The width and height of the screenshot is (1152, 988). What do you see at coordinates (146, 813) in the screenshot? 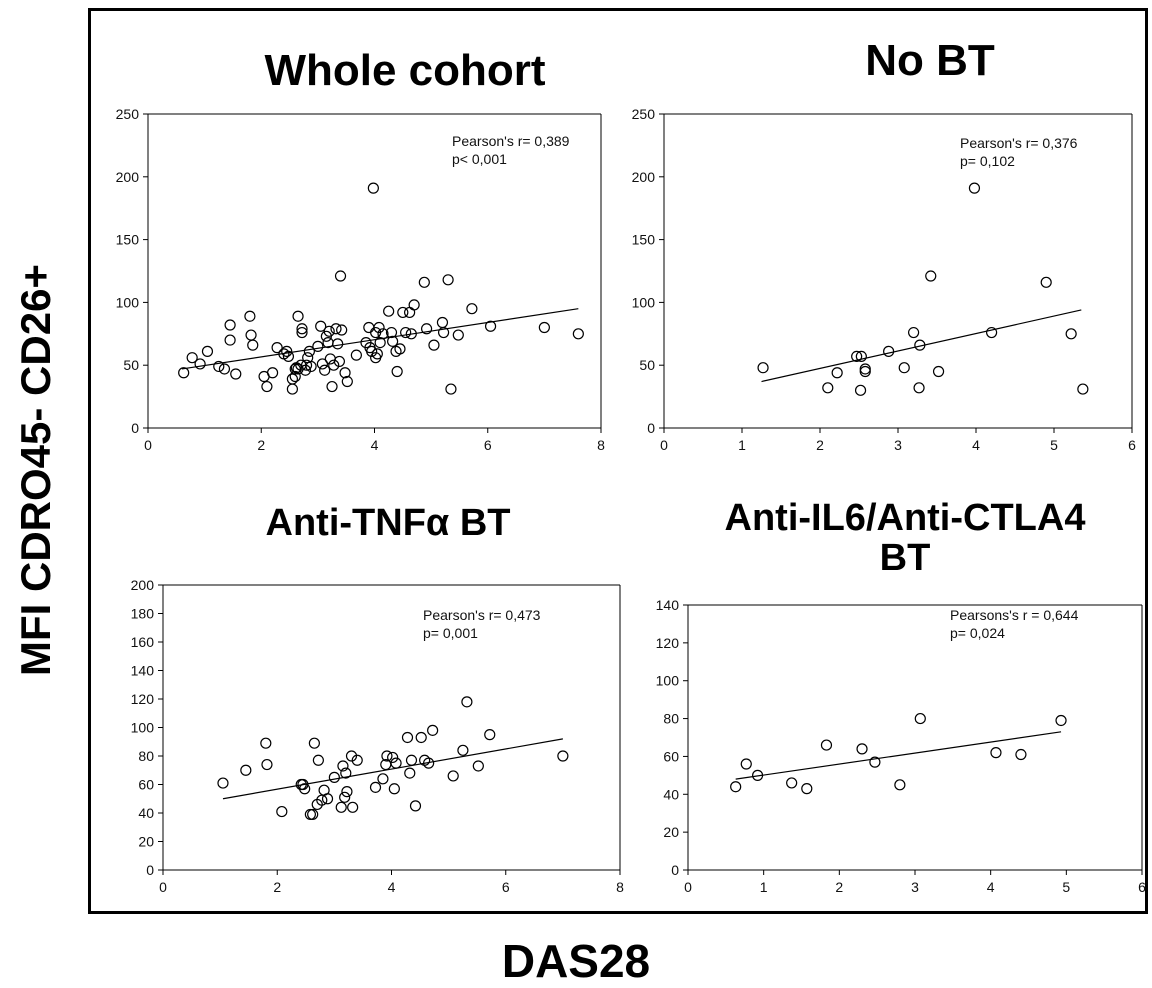
I see `y-tick-label: 40` at bounding box center [146, 813].